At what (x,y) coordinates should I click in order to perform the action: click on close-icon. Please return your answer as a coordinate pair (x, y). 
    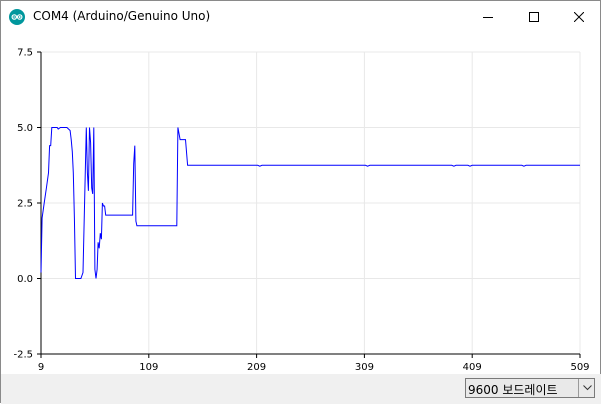
    Looking at the image, I should click on (579, 16).